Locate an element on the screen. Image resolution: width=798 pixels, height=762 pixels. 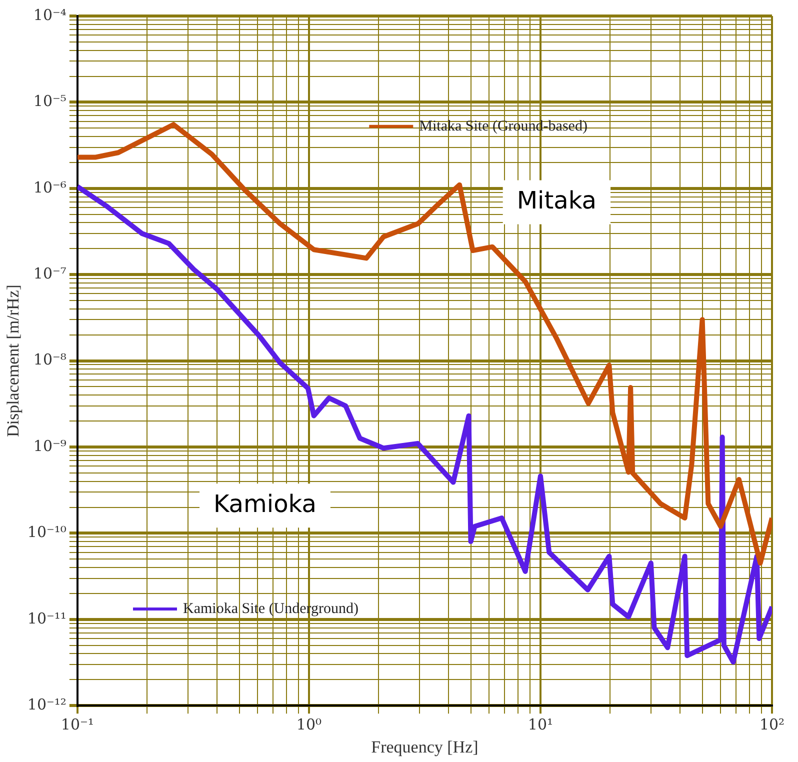
y-tick-label: 10⁻⁴ is located at coordinates (49, 15).